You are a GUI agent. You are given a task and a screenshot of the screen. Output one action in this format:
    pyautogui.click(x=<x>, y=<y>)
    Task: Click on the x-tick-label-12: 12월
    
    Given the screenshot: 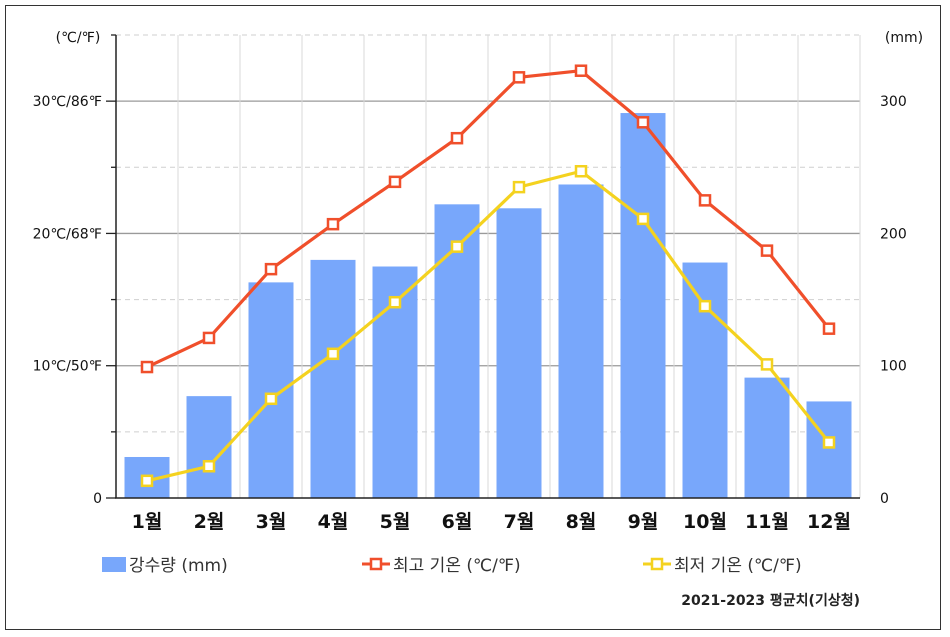 What is the action you would take?
    pyautogui.click(x=829, y=522)
    